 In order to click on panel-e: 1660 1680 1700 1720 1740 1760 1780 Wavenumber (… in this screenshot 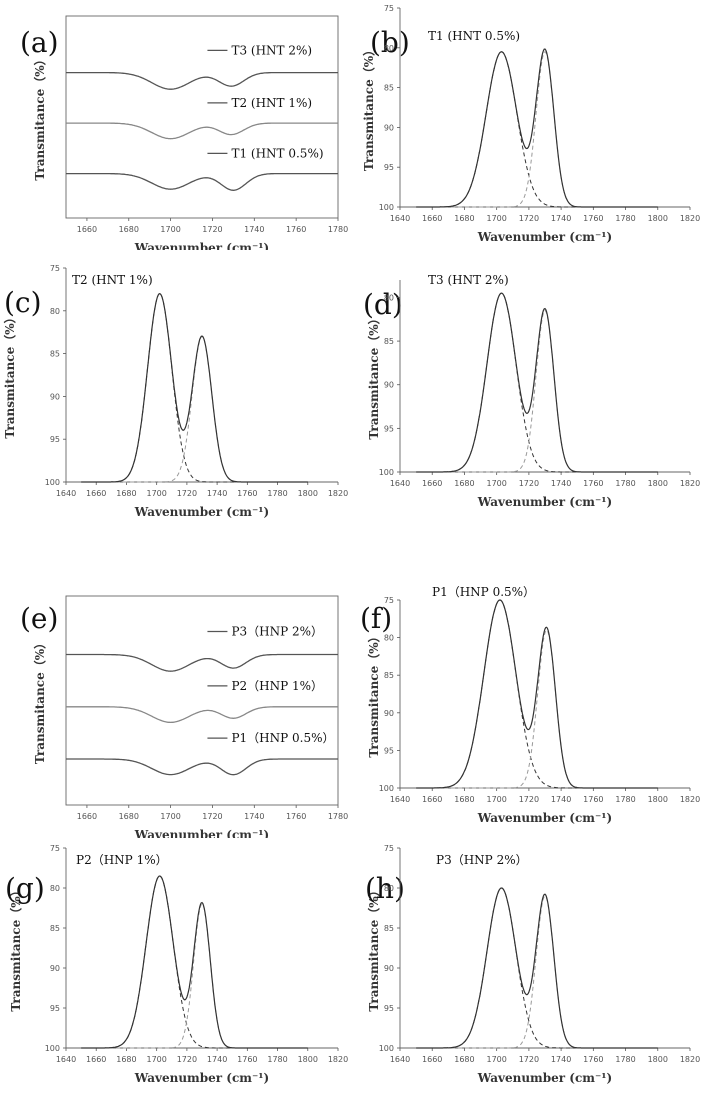, I will do `click(180, 716)`.